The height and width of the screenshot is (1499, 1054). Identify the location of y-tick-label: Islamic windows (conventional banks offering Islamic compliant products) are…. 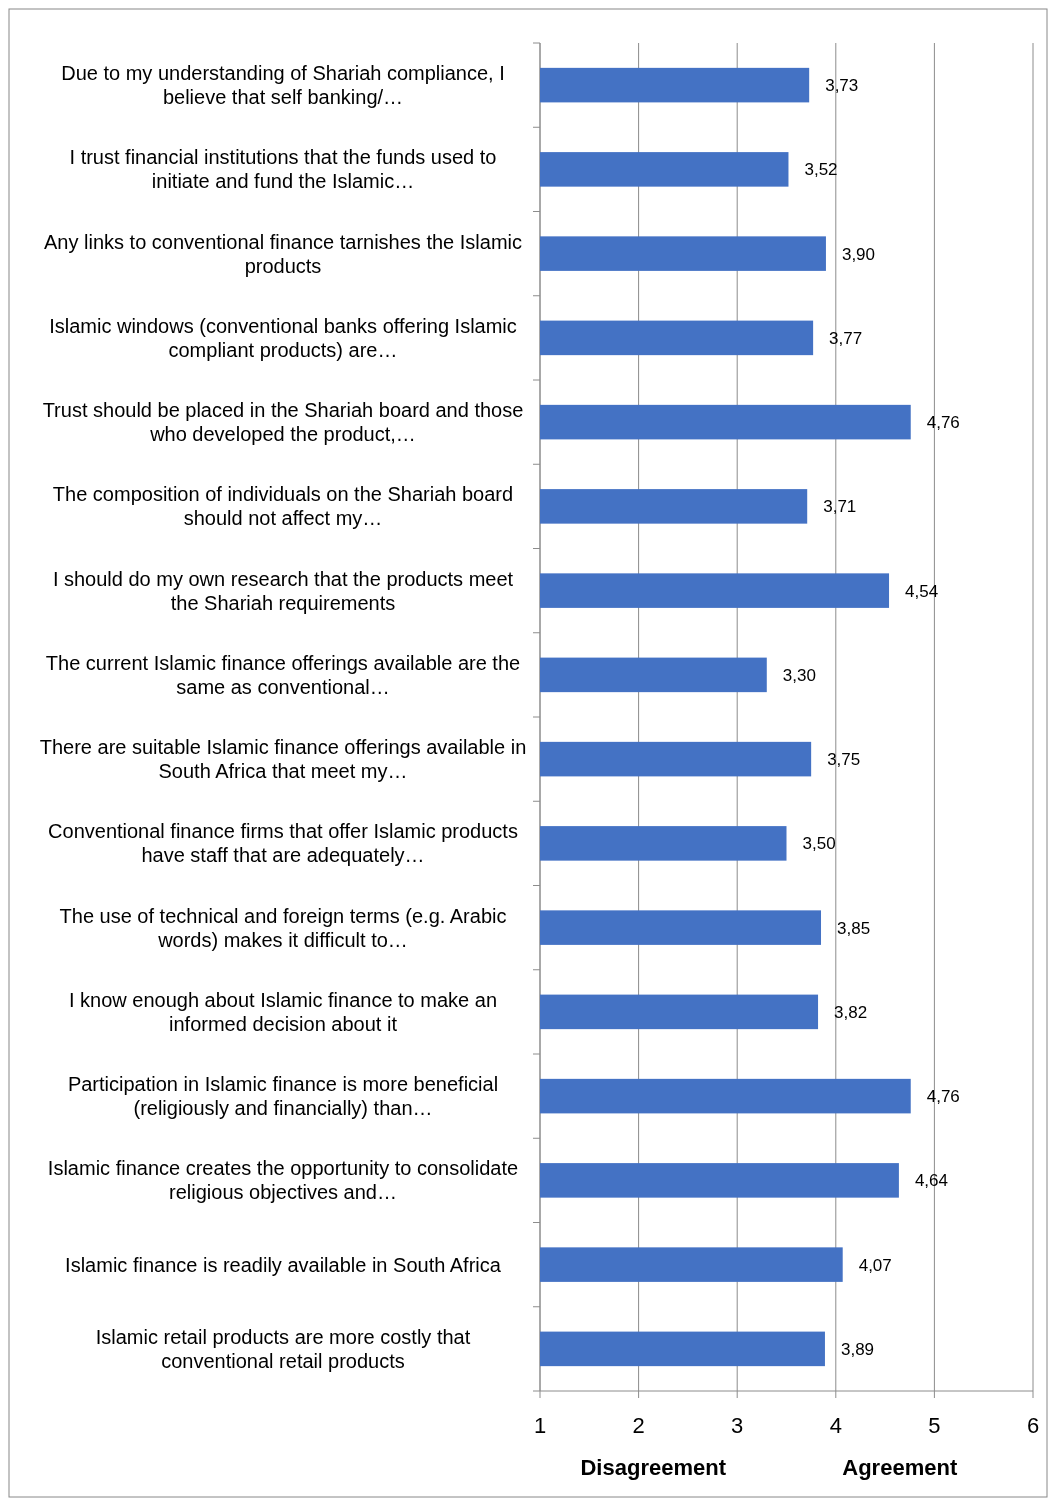
(283, 337).